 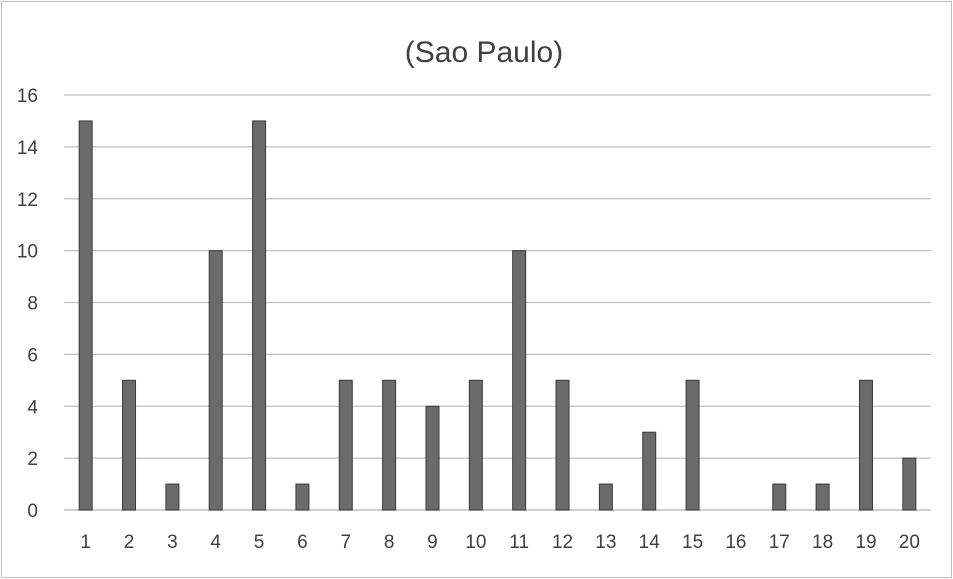 What do you see at coordinates (129, 542) in the screenshot?
I see `x-tick-label: 2` at bounding box center [129, 542].